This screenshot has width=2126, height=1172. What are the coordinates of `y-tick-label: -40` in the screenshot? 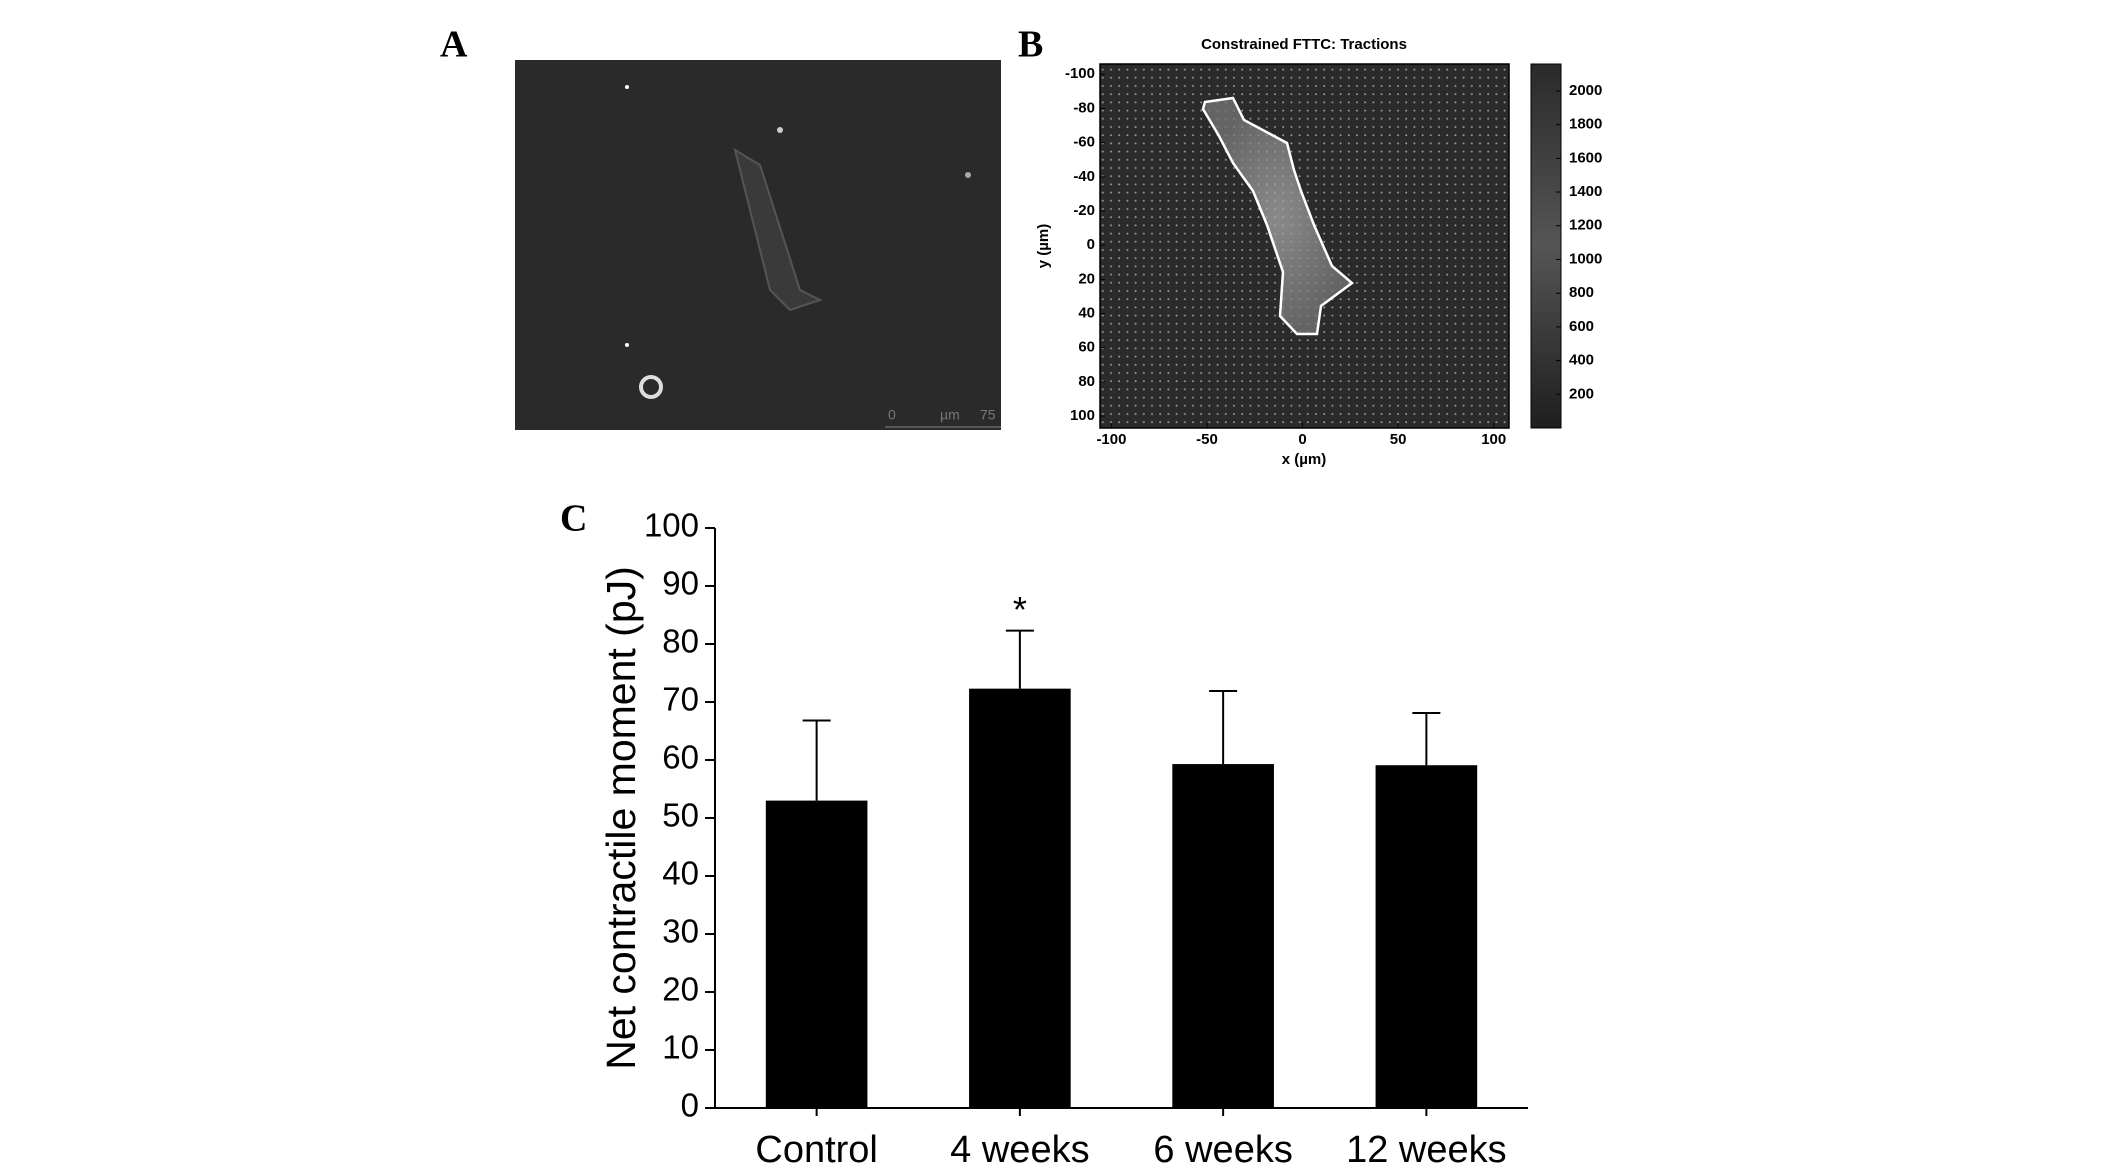 It's located at (1084, 176).